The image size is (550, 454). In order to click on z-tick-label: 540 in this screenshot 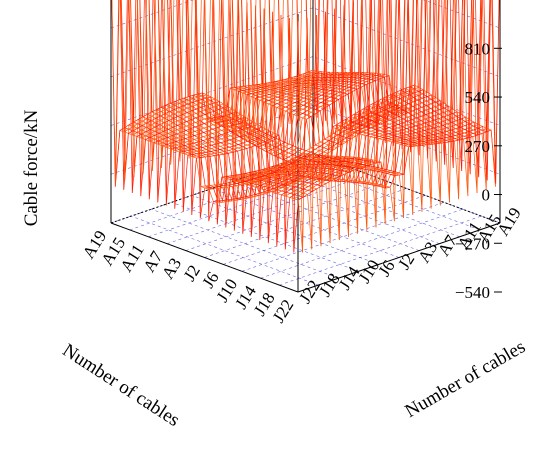, I will do `click(478, 97)`.